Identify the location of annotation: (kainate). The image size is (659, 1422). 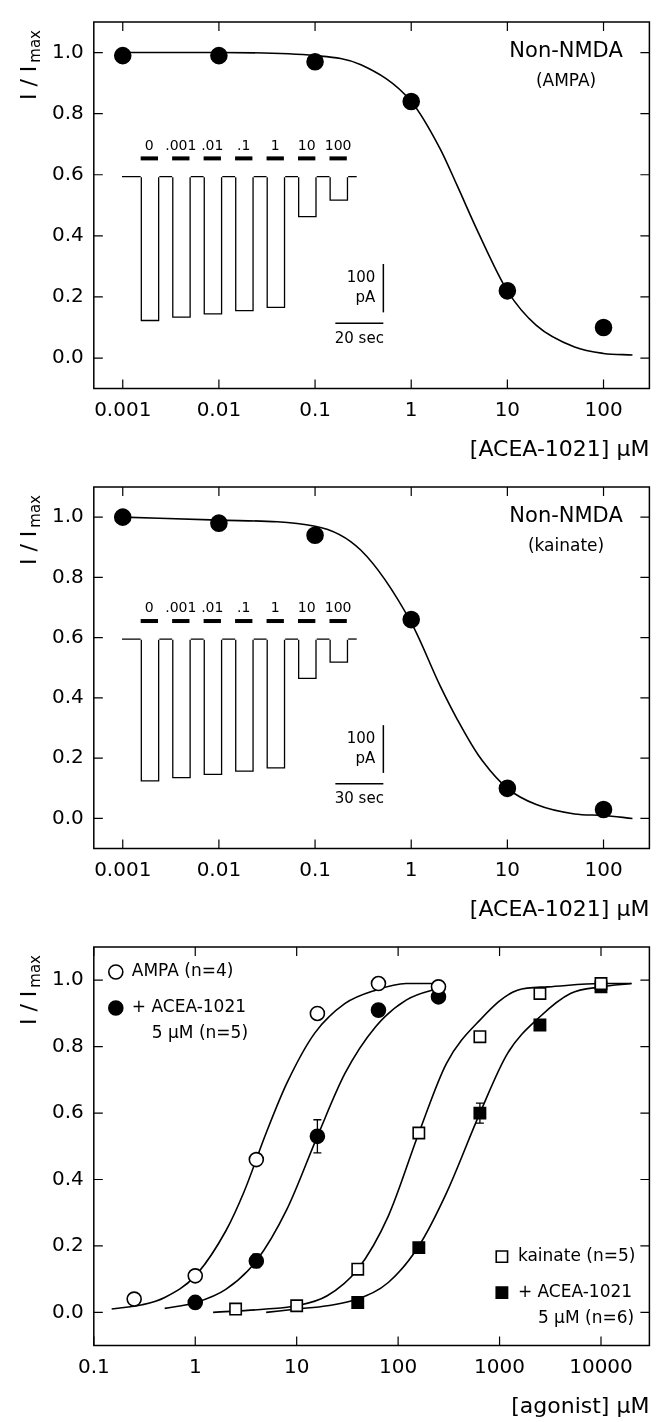
(566, 545).